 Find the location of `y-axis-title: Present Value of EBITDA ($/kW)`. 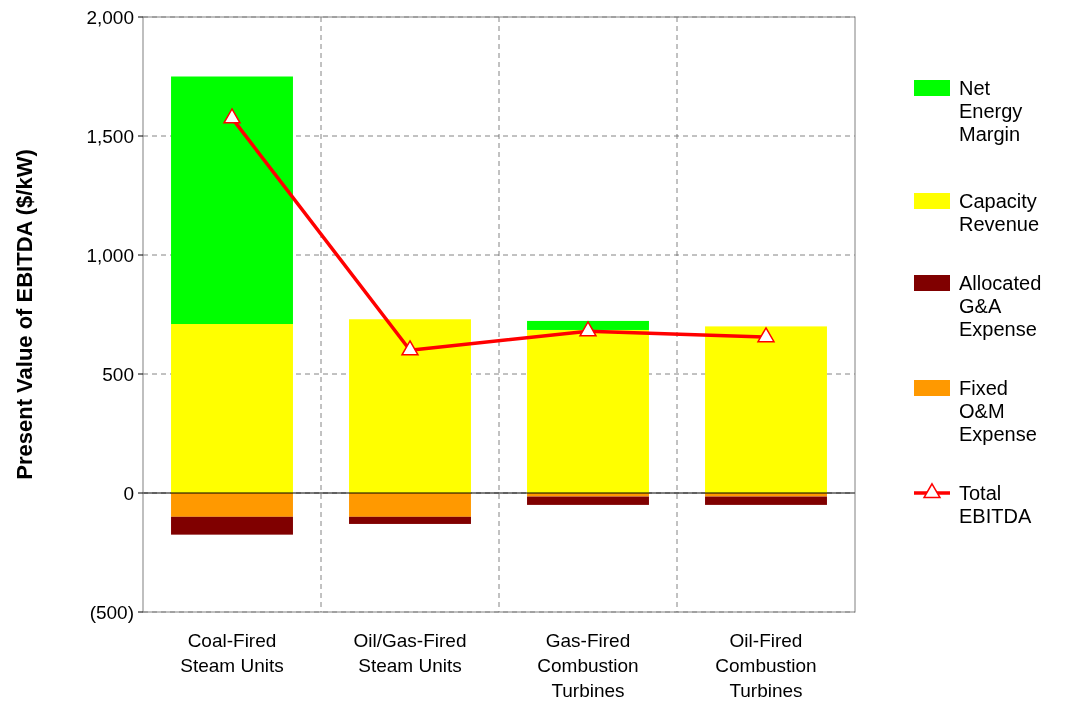

y-axis-title: Present Value of EBITDA ($/kW) is located at coordinates (24, 314).